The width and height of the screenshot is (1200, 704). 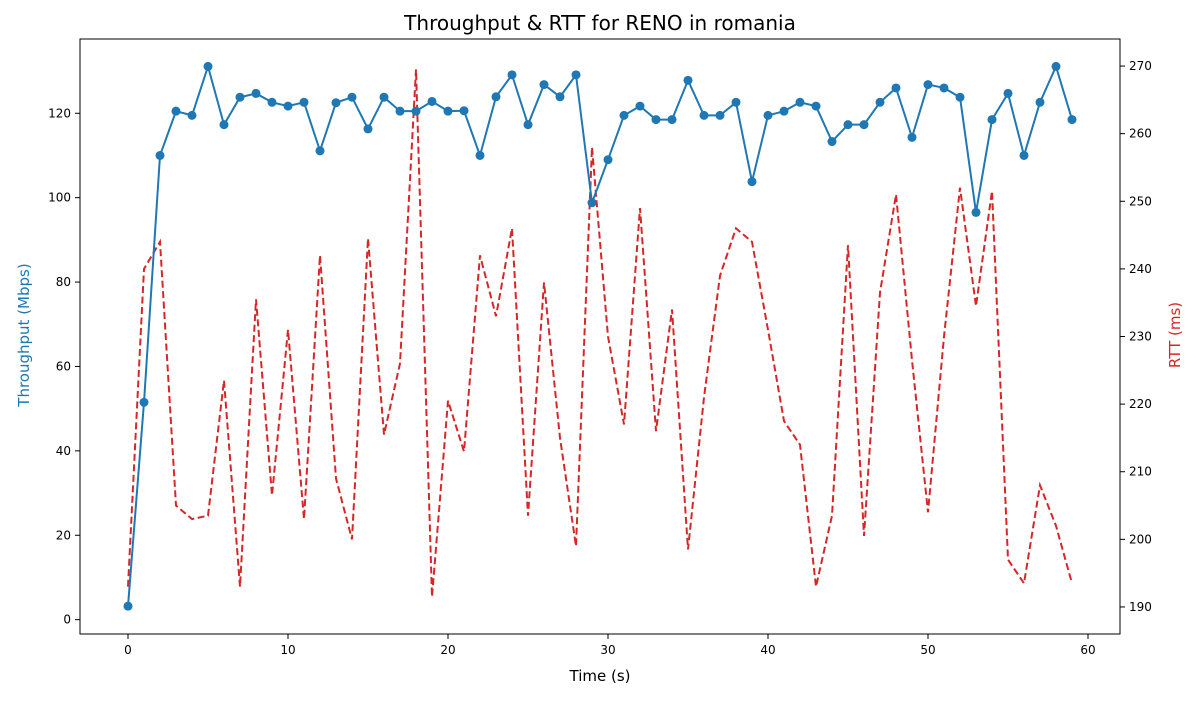 What do you see at coordinates (1140, 66) in the screenshot?
I see `y-right-tick-label: 270` at bounding box center [1140, 66].